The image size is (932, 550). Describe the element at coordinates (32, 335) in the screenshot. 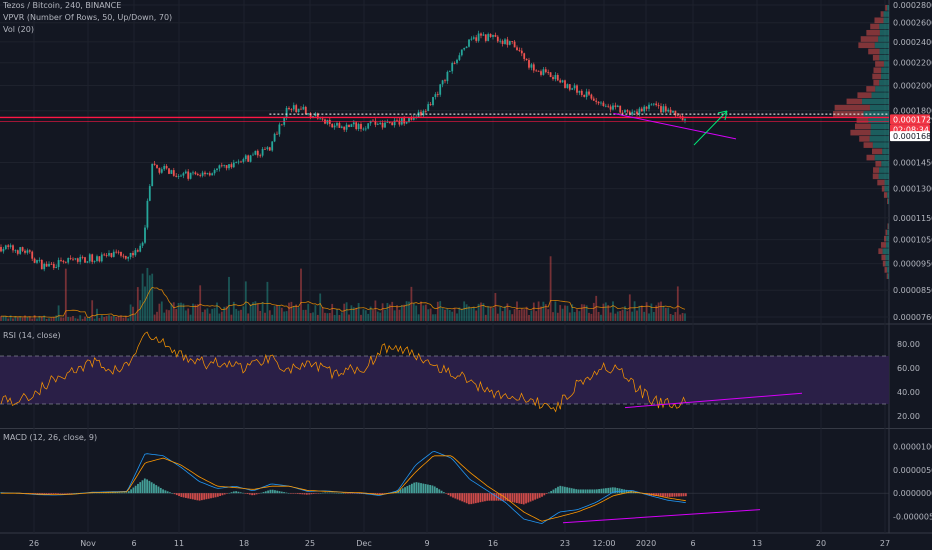

I see `rsi-legend: RSI (14, close)` at that location.